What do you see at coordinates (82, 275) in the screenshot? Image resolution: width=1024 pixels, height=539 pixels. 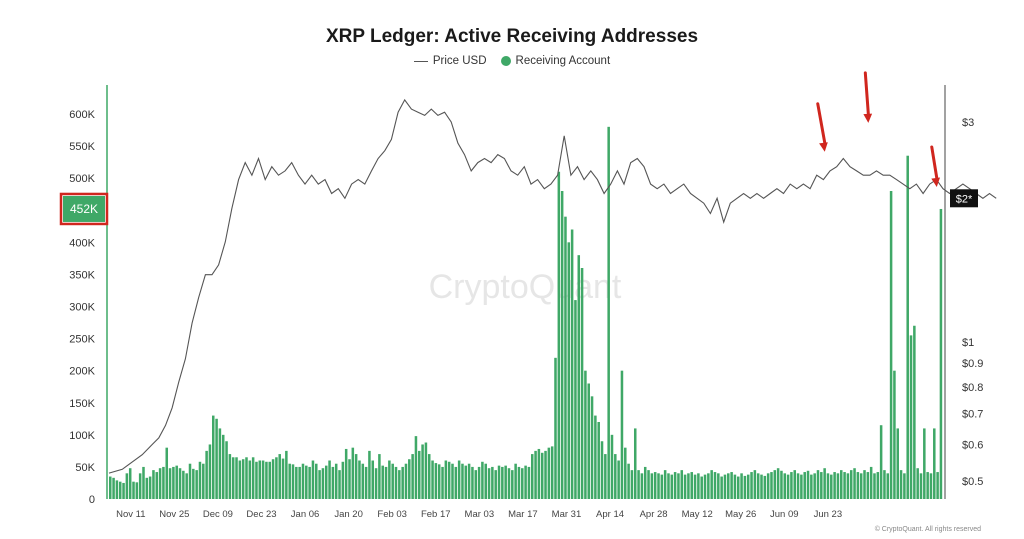 I see `y-left-tick-label: 350K` at bounding box center [82, 275].